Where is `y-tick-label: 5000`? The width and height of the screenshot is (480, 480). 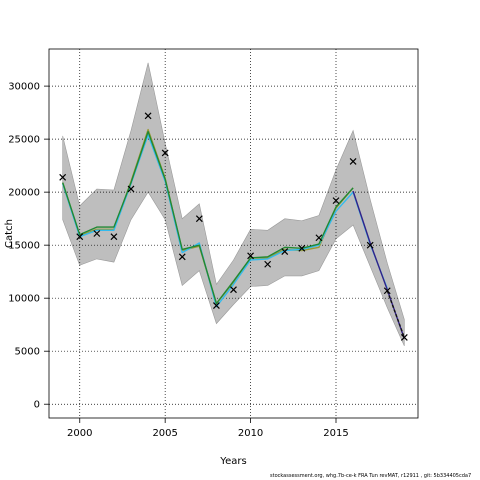
y-tick-label: 5000 is located at coordinates (27, 352).